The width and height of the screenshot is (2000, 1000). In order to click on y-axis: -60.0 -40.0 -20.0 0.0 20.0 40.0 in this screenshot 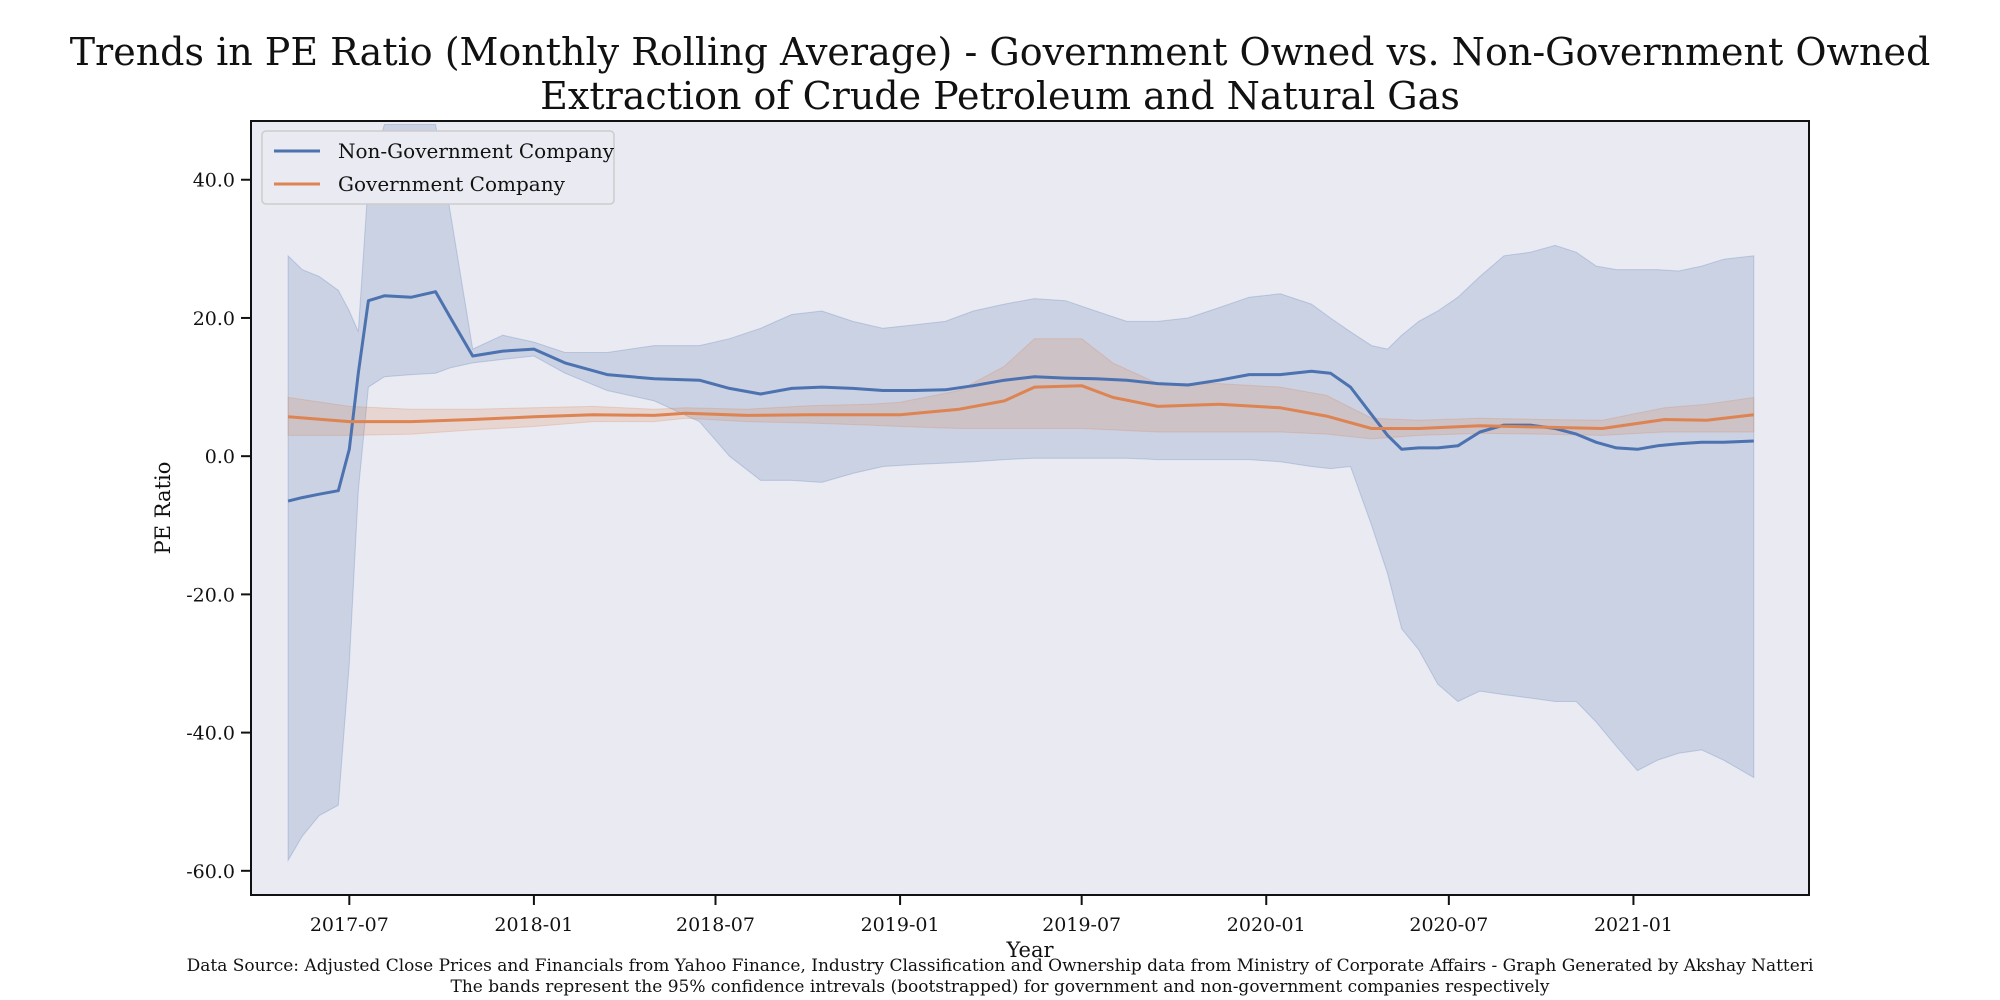, I will do `click(218, 526)`.